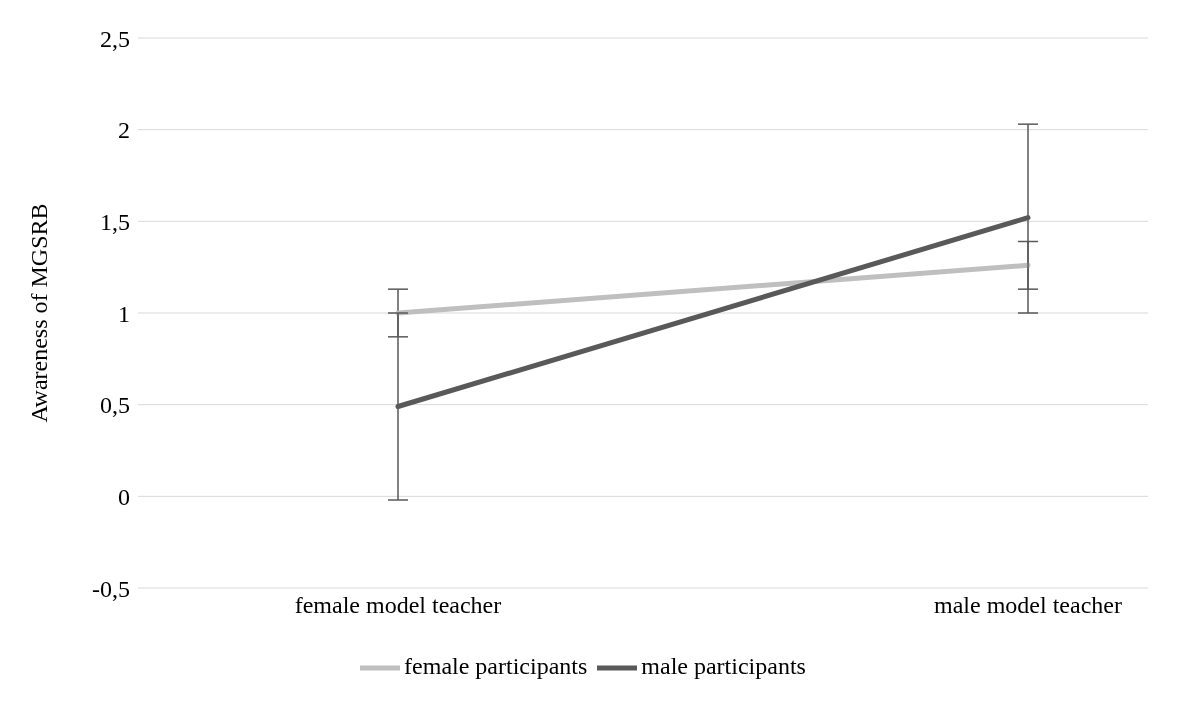  Describe the element at coordinates (38, 313) in the screenshot. I see `y-axis-title: Awareness of MGSRB` at that location.